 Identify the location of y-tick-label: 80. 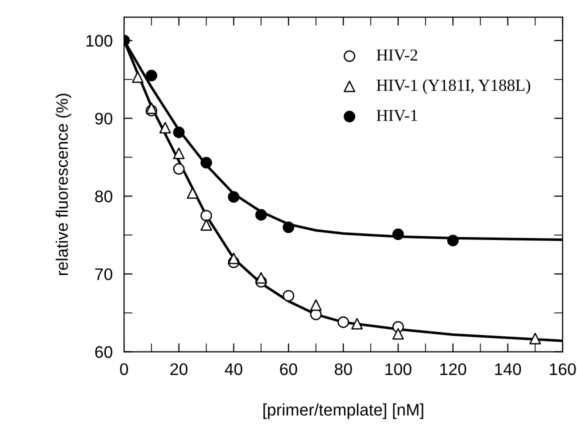
(103, 196).